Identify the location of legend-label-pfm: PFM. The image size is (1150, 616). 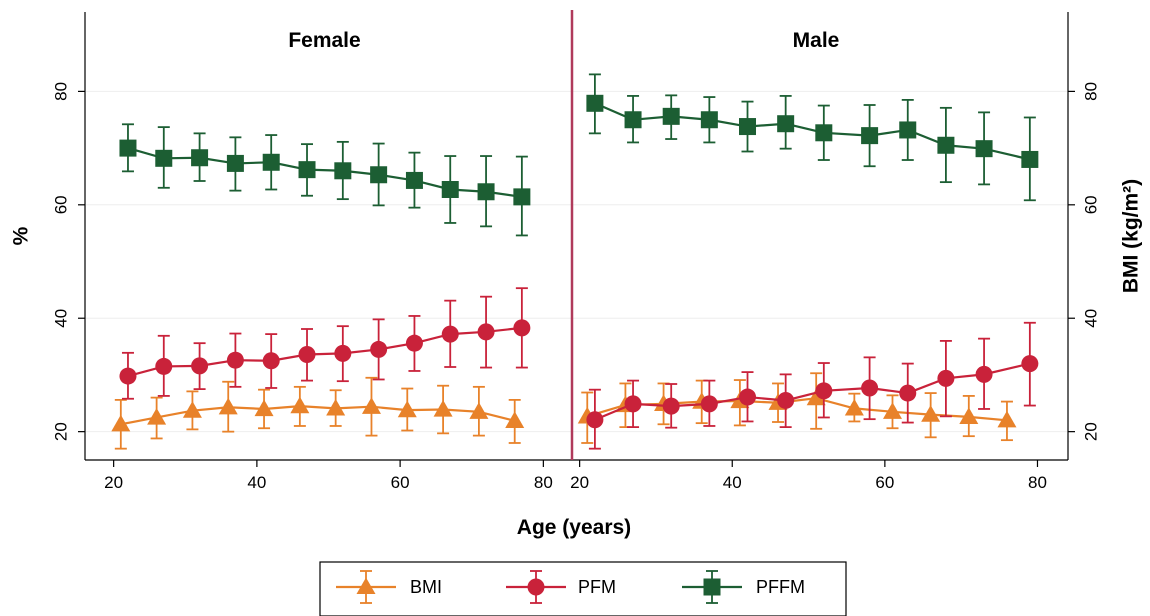
(597, 587).